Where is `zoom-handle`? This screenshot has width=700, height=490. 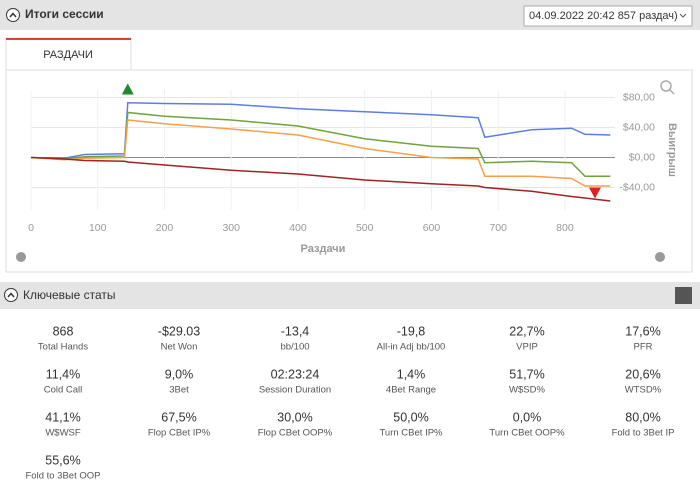 zoom-handle is located at coordinates (672, 92).